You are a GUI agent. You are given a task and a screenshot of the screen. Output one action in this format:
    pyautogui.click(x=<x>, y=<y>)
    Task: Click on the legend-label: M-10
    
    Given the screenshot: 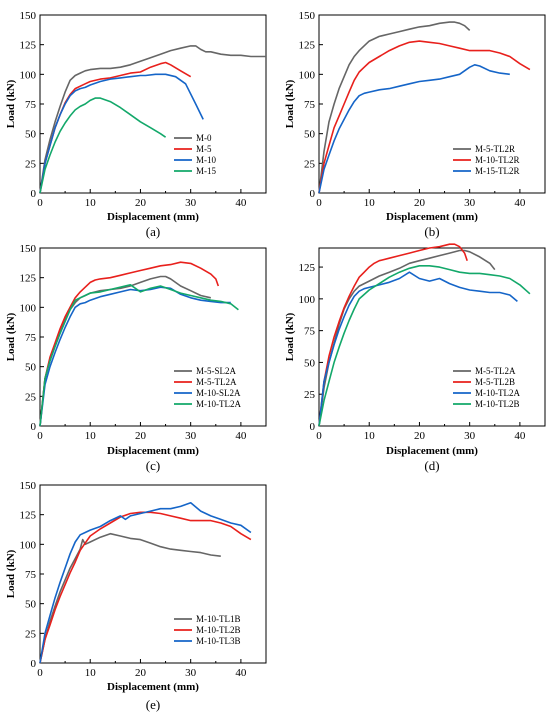 What is the action you would take?
    pyautogui.click(x=206, y=160)
    